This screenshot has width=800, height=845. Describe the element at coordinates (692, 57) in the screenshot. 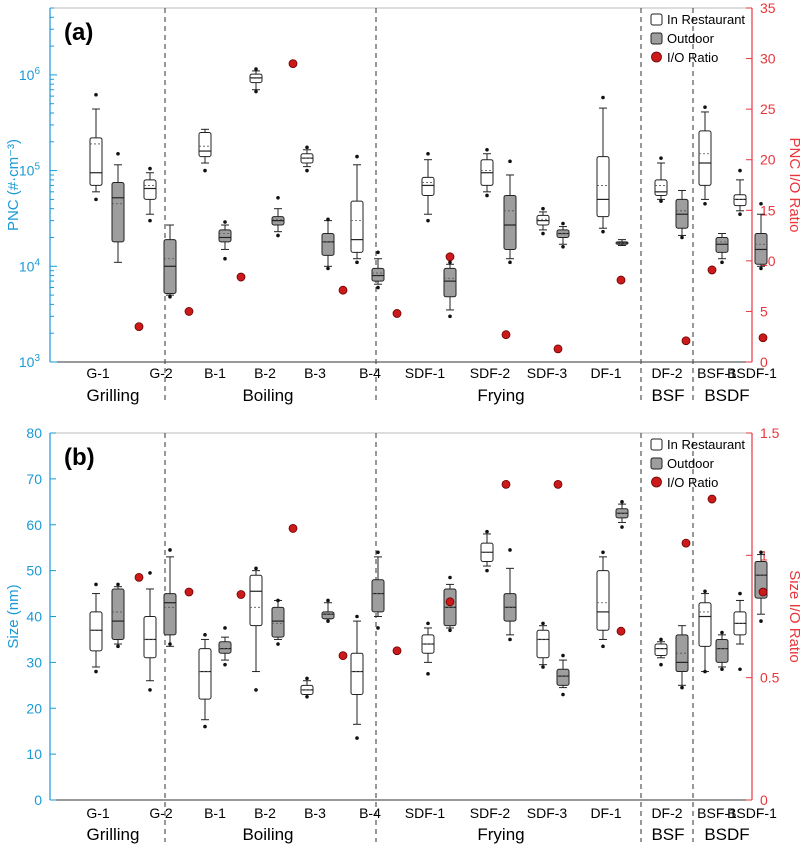

I see `legend-ratio-label: I/O Ratio` at that location.